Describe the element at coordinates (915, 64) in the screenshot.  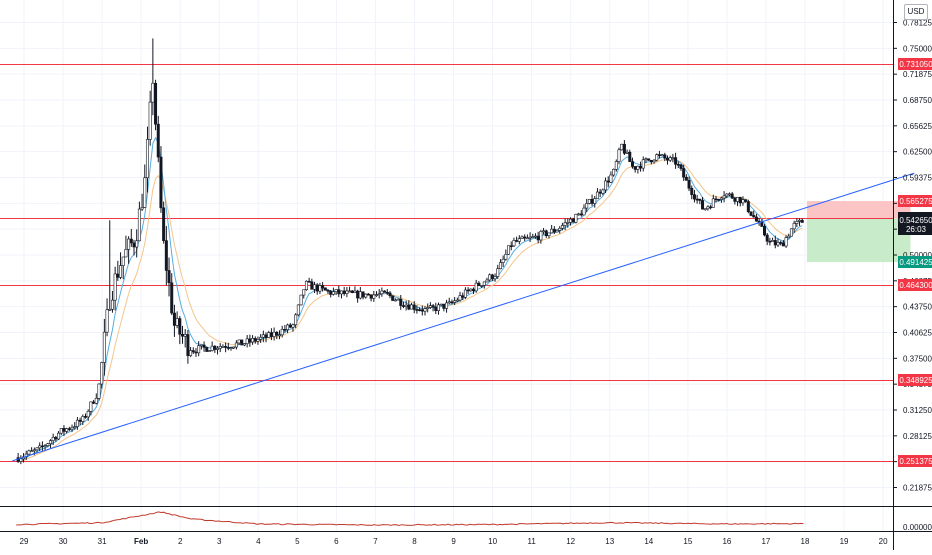
I see `price-tag: 0.731050` at that location.